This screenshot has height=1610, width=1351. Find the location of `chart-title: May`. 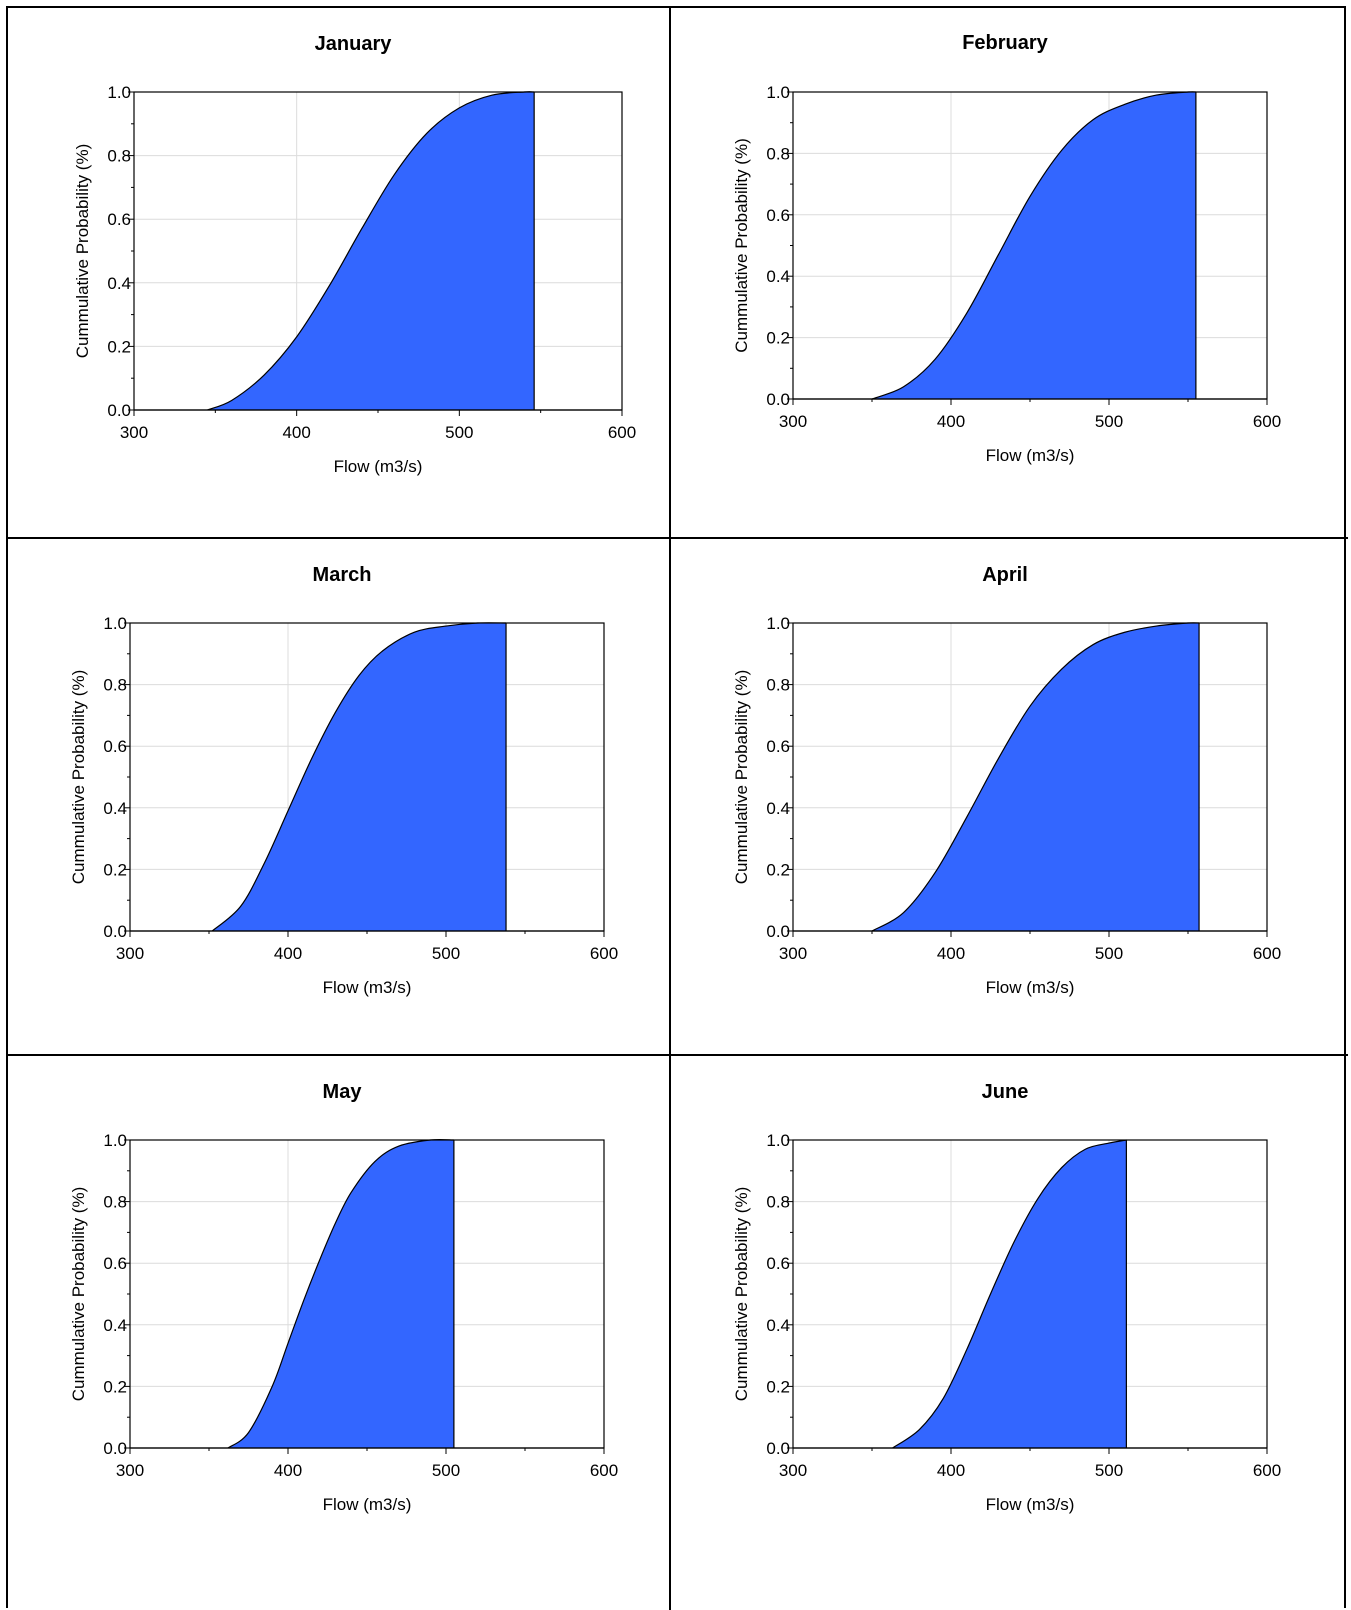

chart-title: May is located at coordinates (343, 1092).